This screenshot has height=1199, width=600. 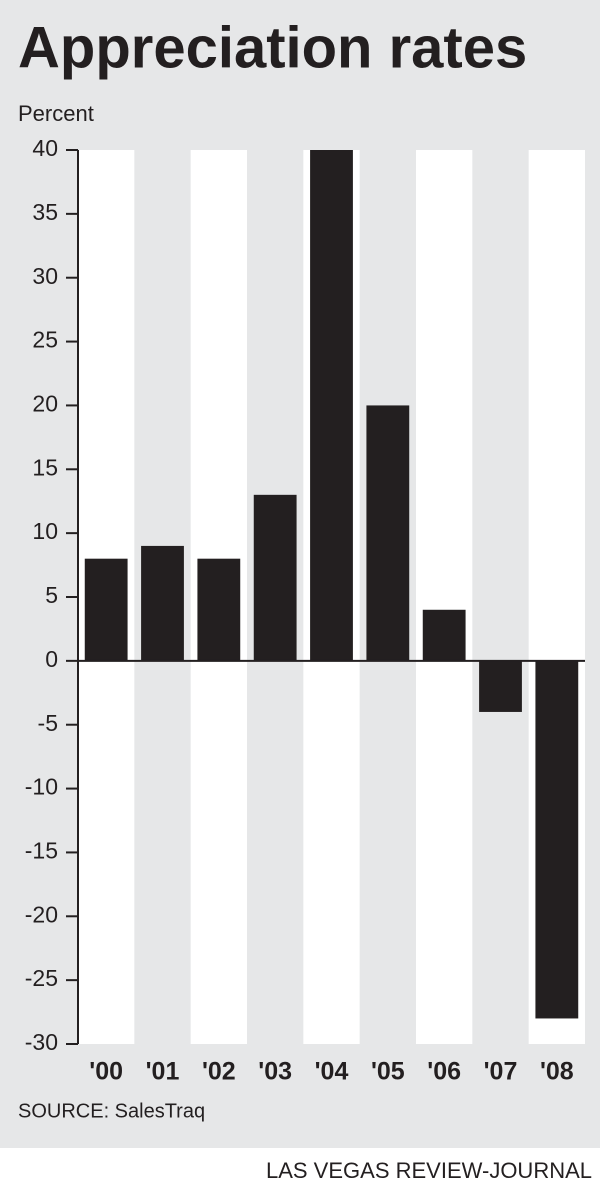 I want to click on x-tick-label: '05, so click(x=388, y=1072).